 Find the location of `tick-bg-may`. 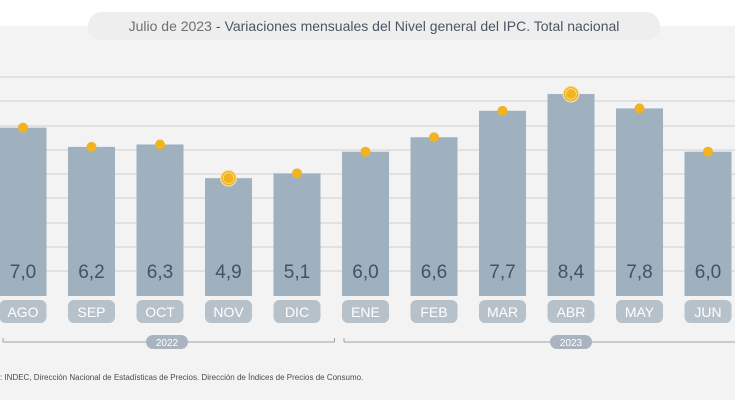

tick-bg-may is located at coordinates (639, 311).